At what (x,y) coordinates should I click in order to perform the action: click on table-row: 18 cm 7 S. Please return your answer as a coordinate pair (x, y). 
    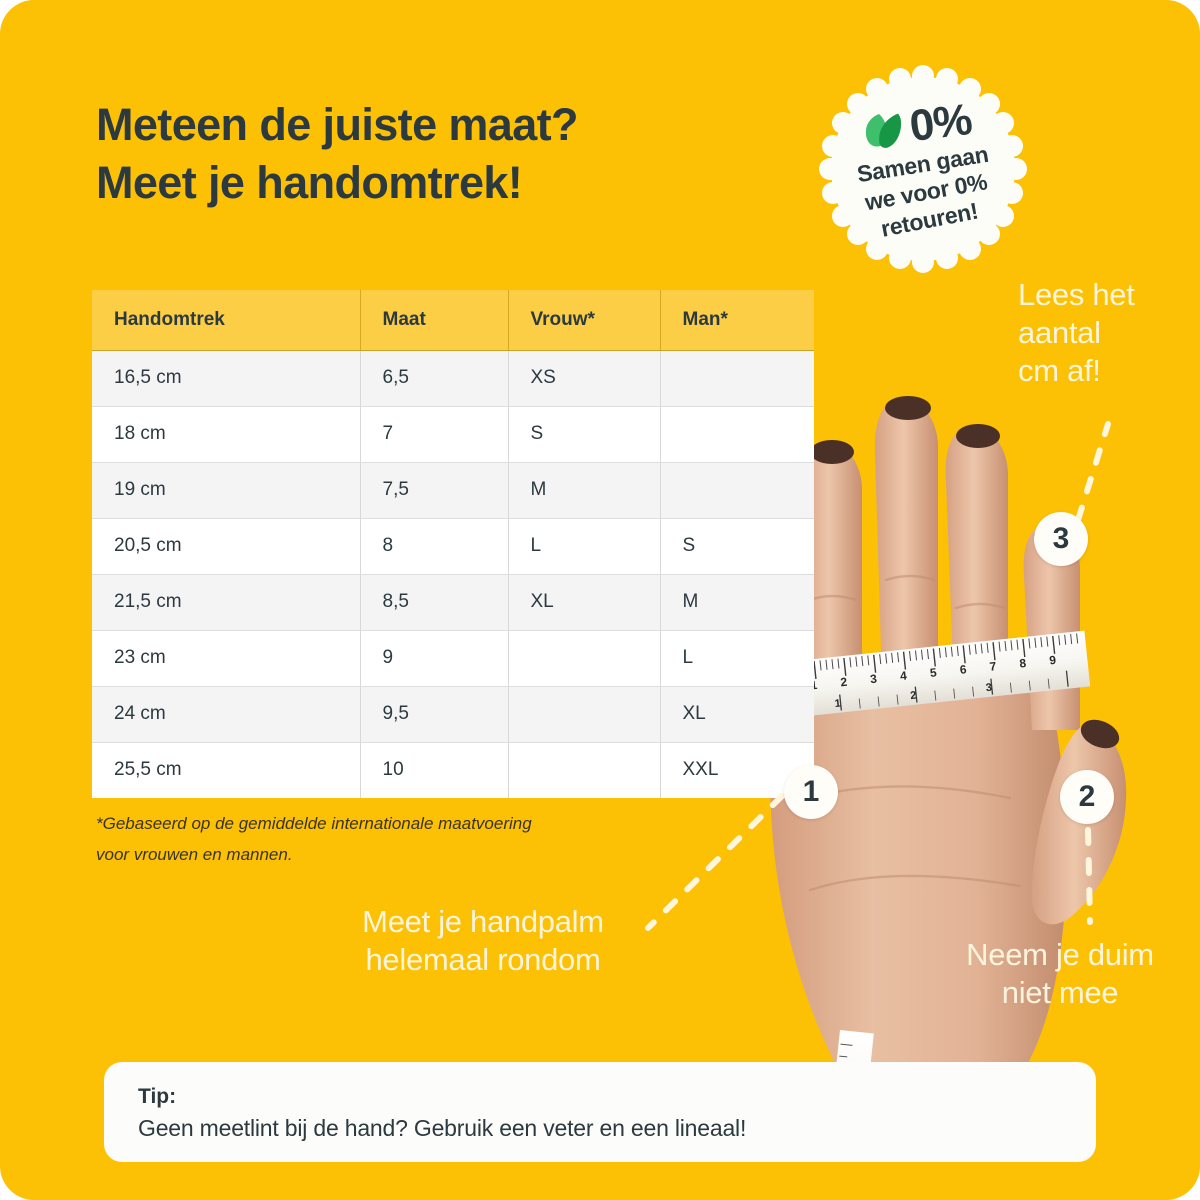
    Looking at the image, I should click on (453, 434).